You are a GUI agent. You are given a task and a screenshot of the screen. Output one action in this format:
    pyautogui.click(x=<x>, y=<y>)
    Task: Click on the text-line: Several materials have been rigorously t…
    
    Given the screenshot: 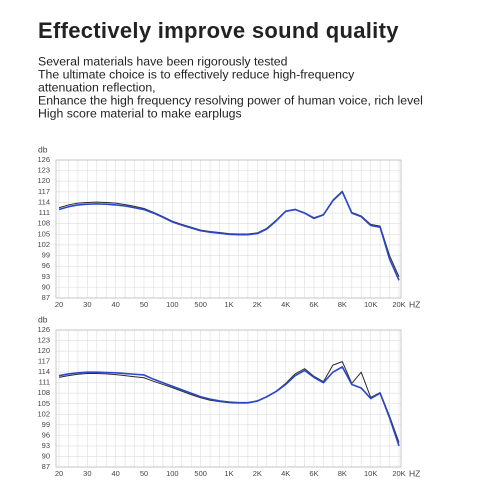 What is the action you would take?
    pyautogui.click(x=163, y=61)
    